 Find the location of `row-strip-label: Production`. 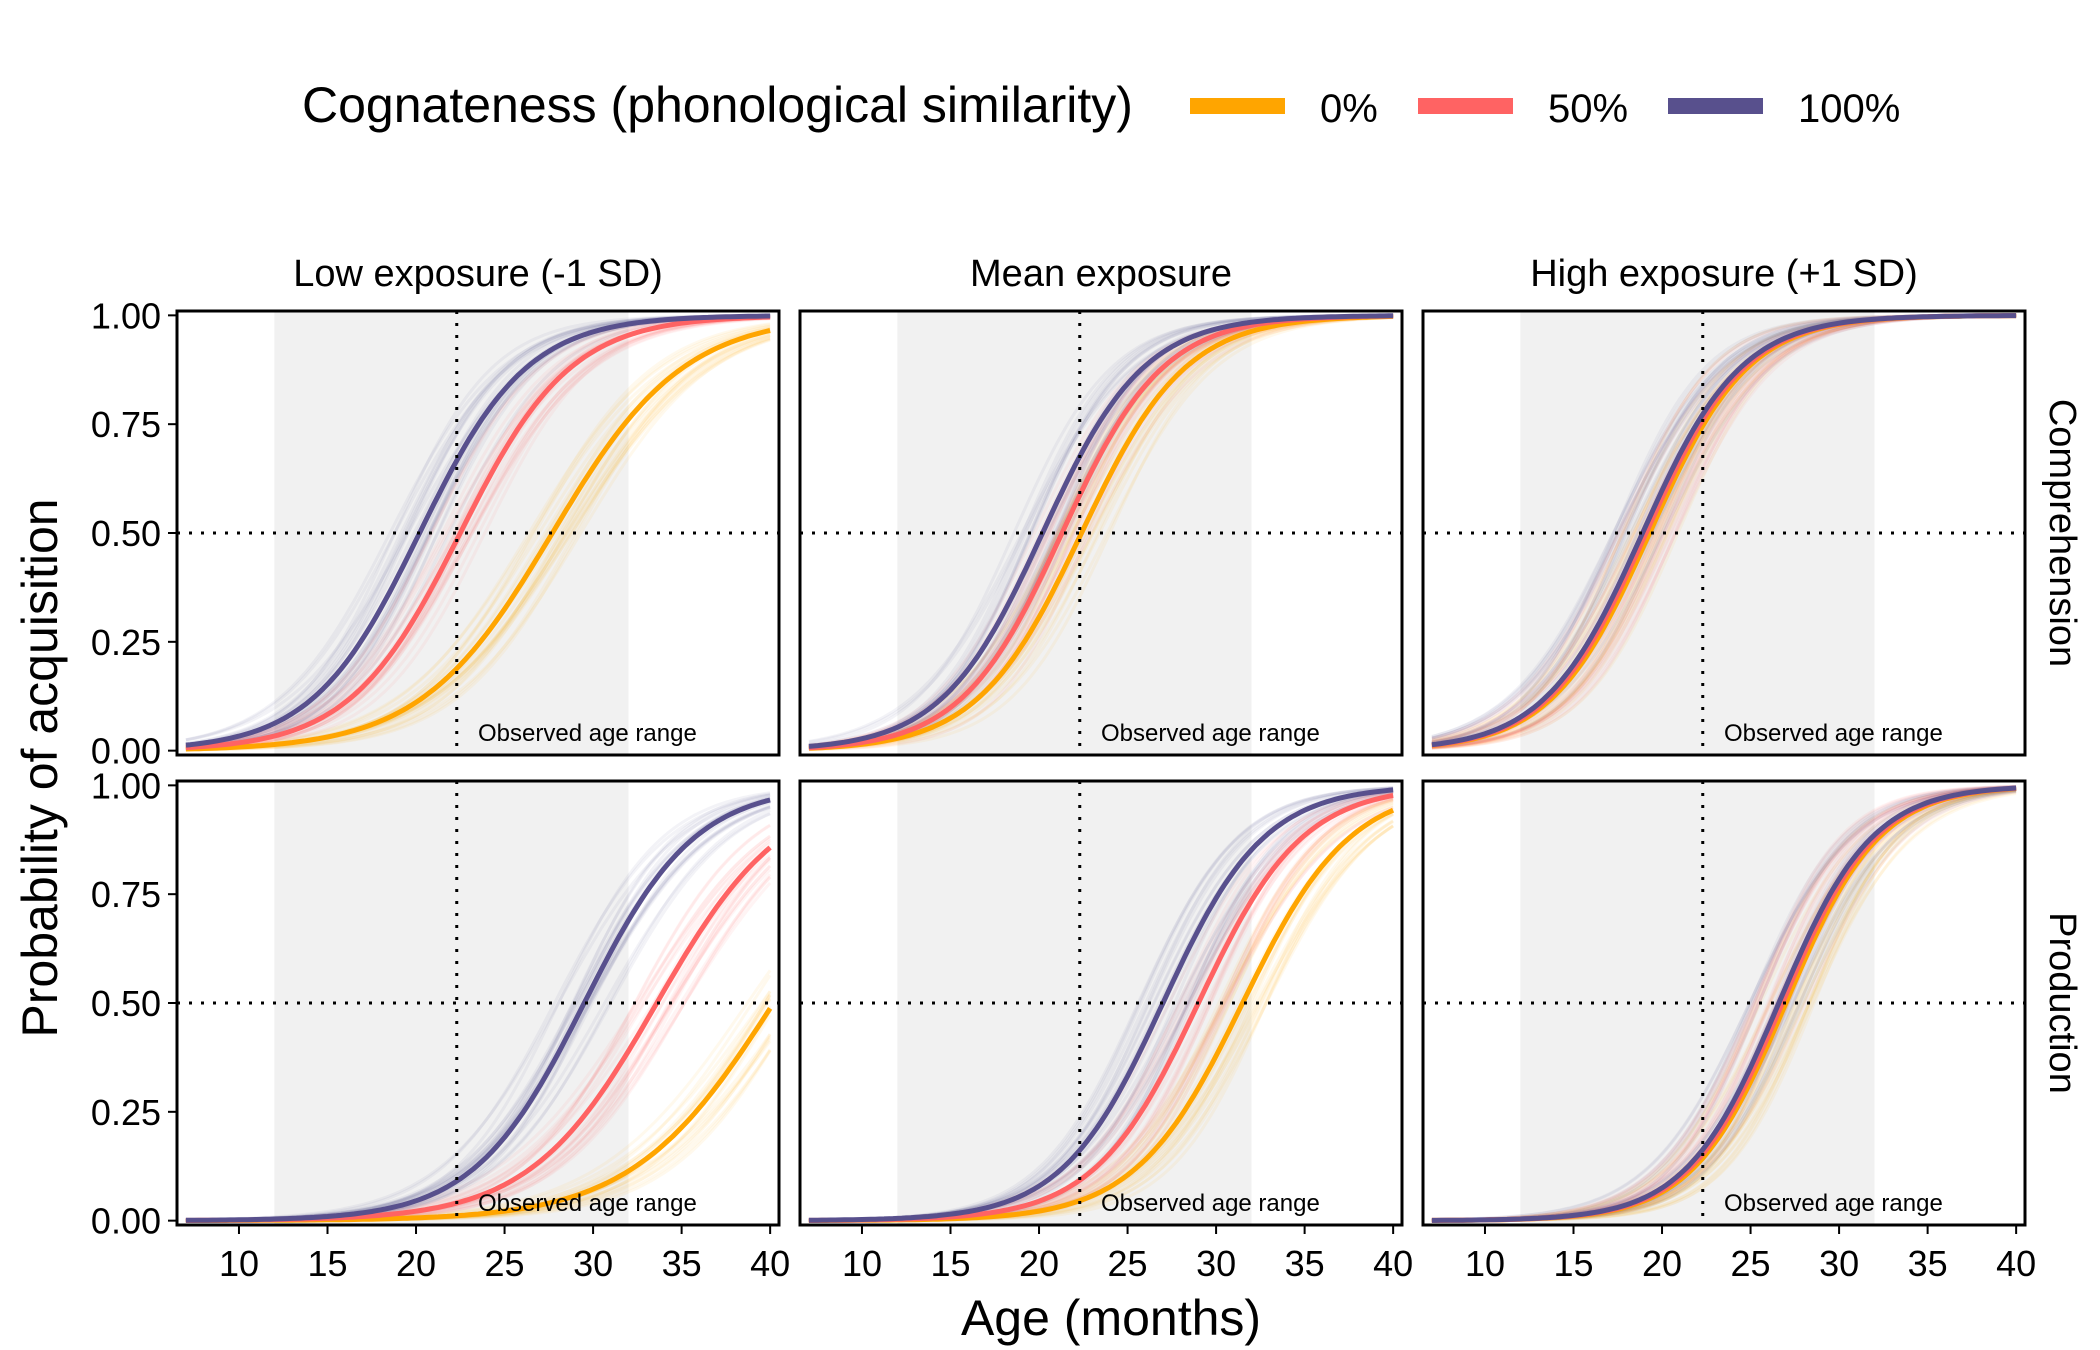

row-strip-label: Production is located at coordinates (2062, 1003).